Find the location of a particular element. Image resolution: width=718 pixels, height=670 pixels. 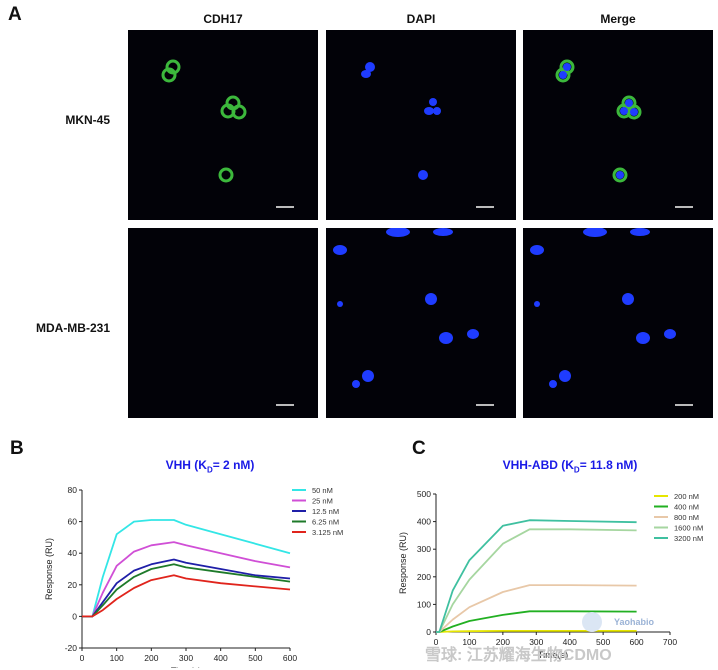

chart-c-title: VHH-ABD (KD= 11.8 nM) is located at coordinates (570, 466).